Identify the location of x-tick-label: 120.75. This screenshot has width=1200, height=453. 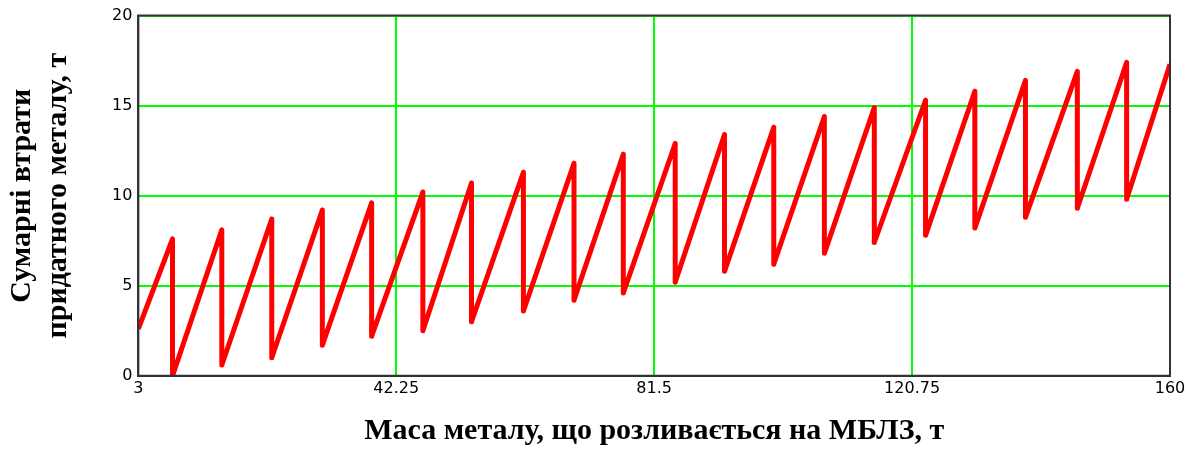
(912, 387).